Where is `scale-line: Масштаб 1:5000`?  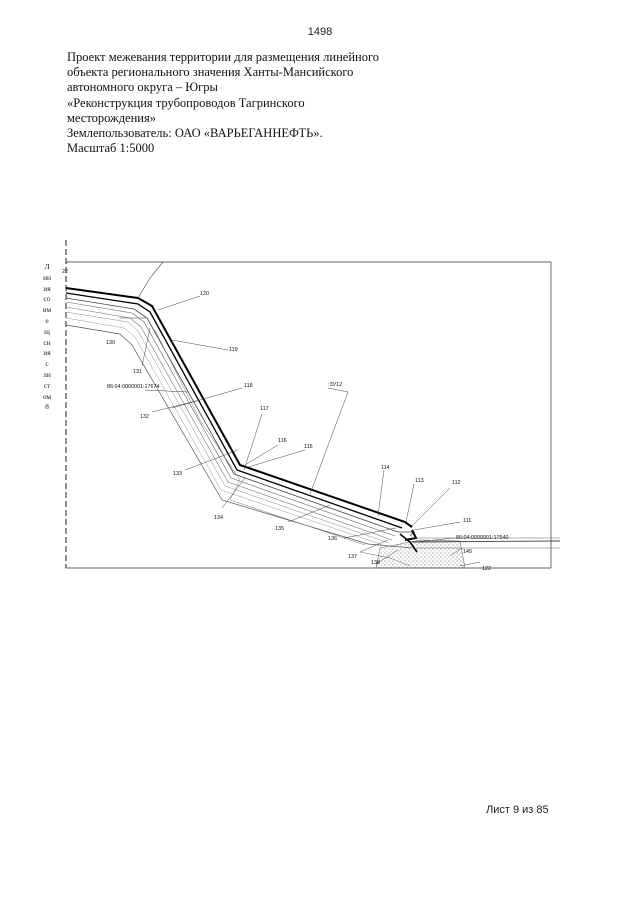 scale-line: Масштаб 1:5000 is located at coordinates (111, 148).